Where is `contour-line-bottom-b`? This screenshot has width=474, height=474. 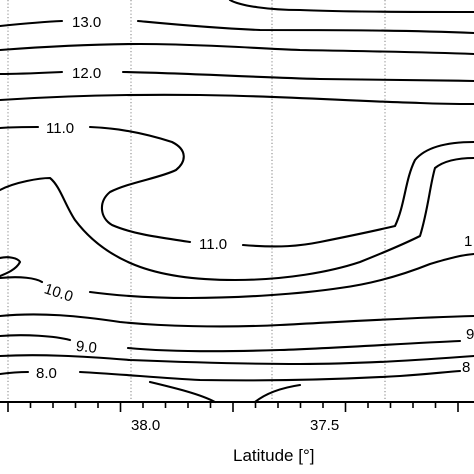
contour-line-bottom-b is located at coordinates (277, 393).